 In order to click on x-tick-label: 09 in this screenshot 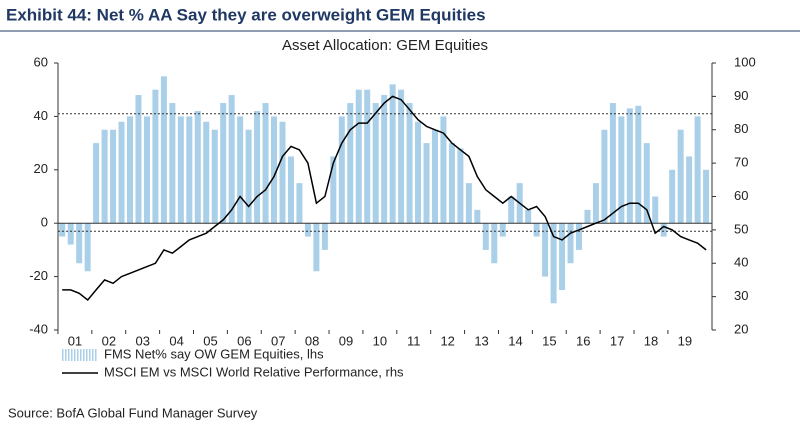, I will do `click(346, 340)`.